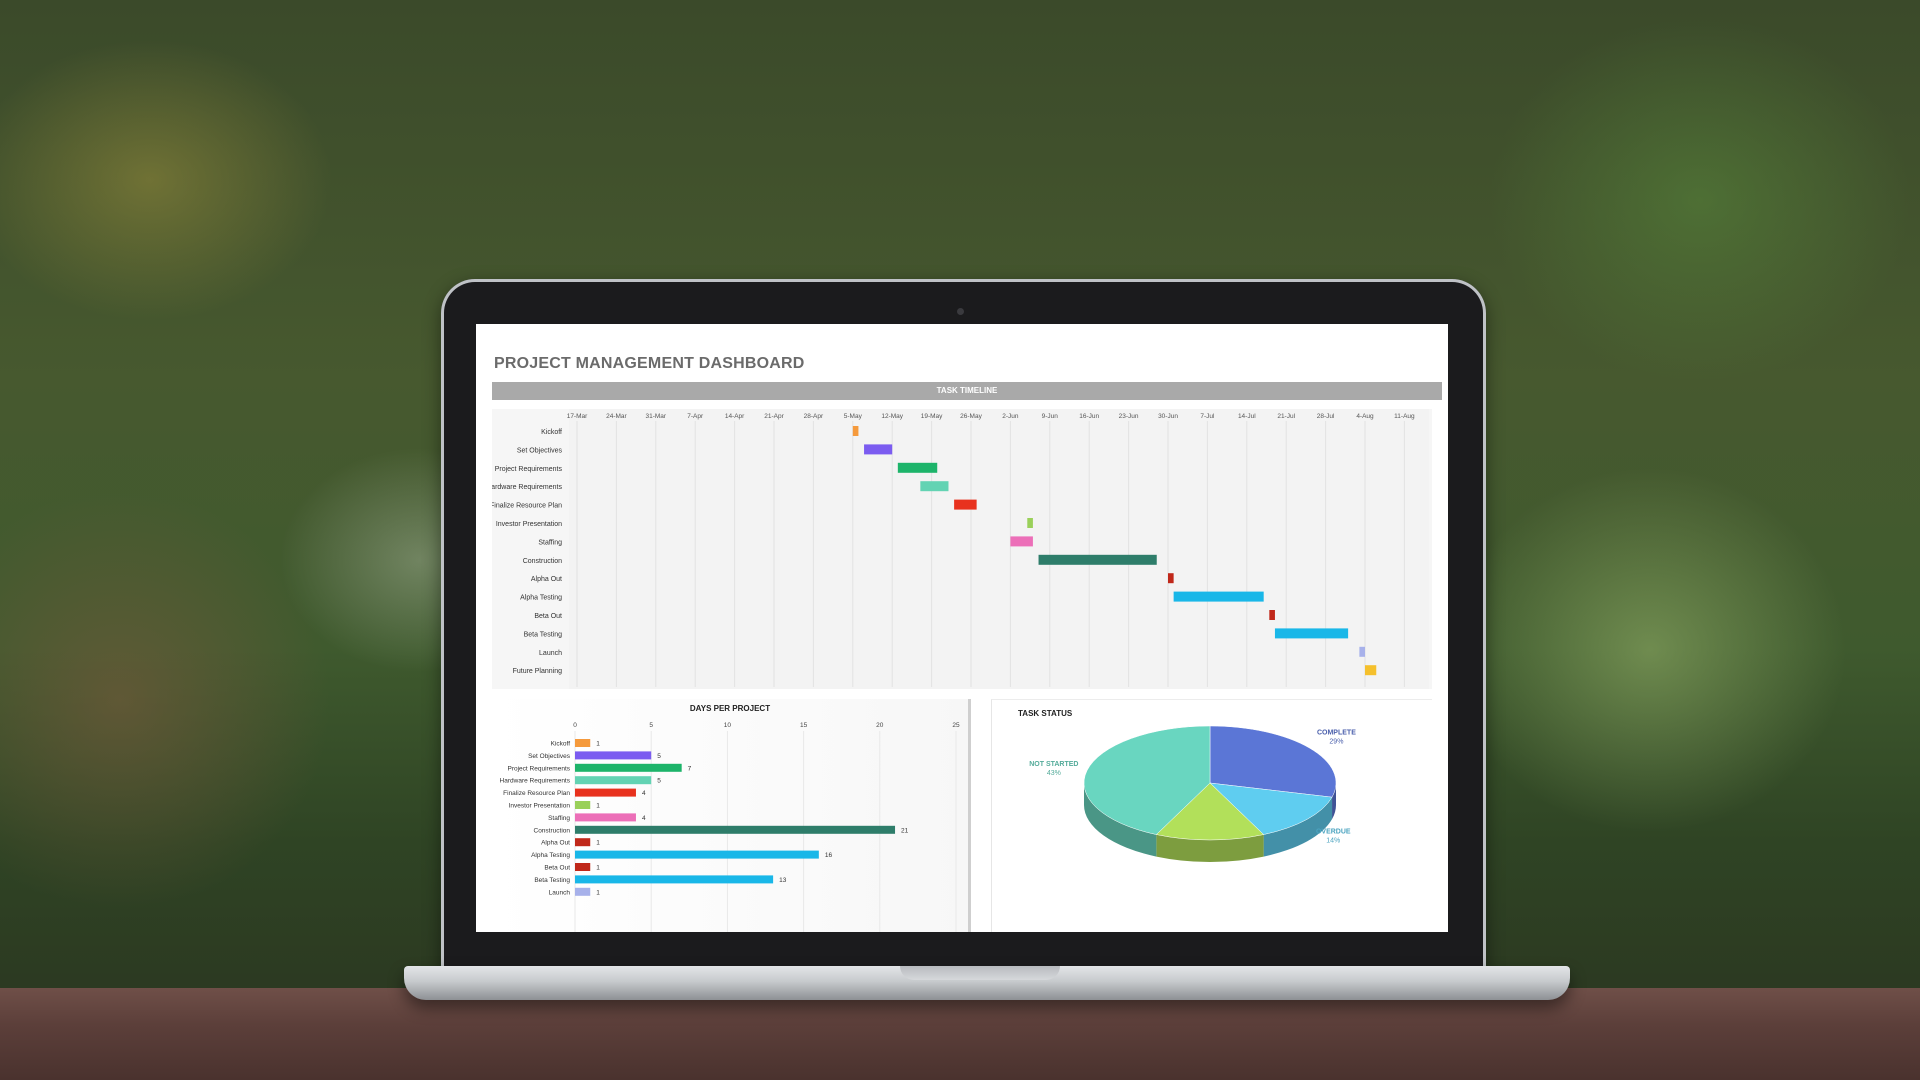 This screenshot has width=1920, height=1080. Describe the element at coordinates (960, 311) in the screenshot. I see `webcam-icon` at that location.